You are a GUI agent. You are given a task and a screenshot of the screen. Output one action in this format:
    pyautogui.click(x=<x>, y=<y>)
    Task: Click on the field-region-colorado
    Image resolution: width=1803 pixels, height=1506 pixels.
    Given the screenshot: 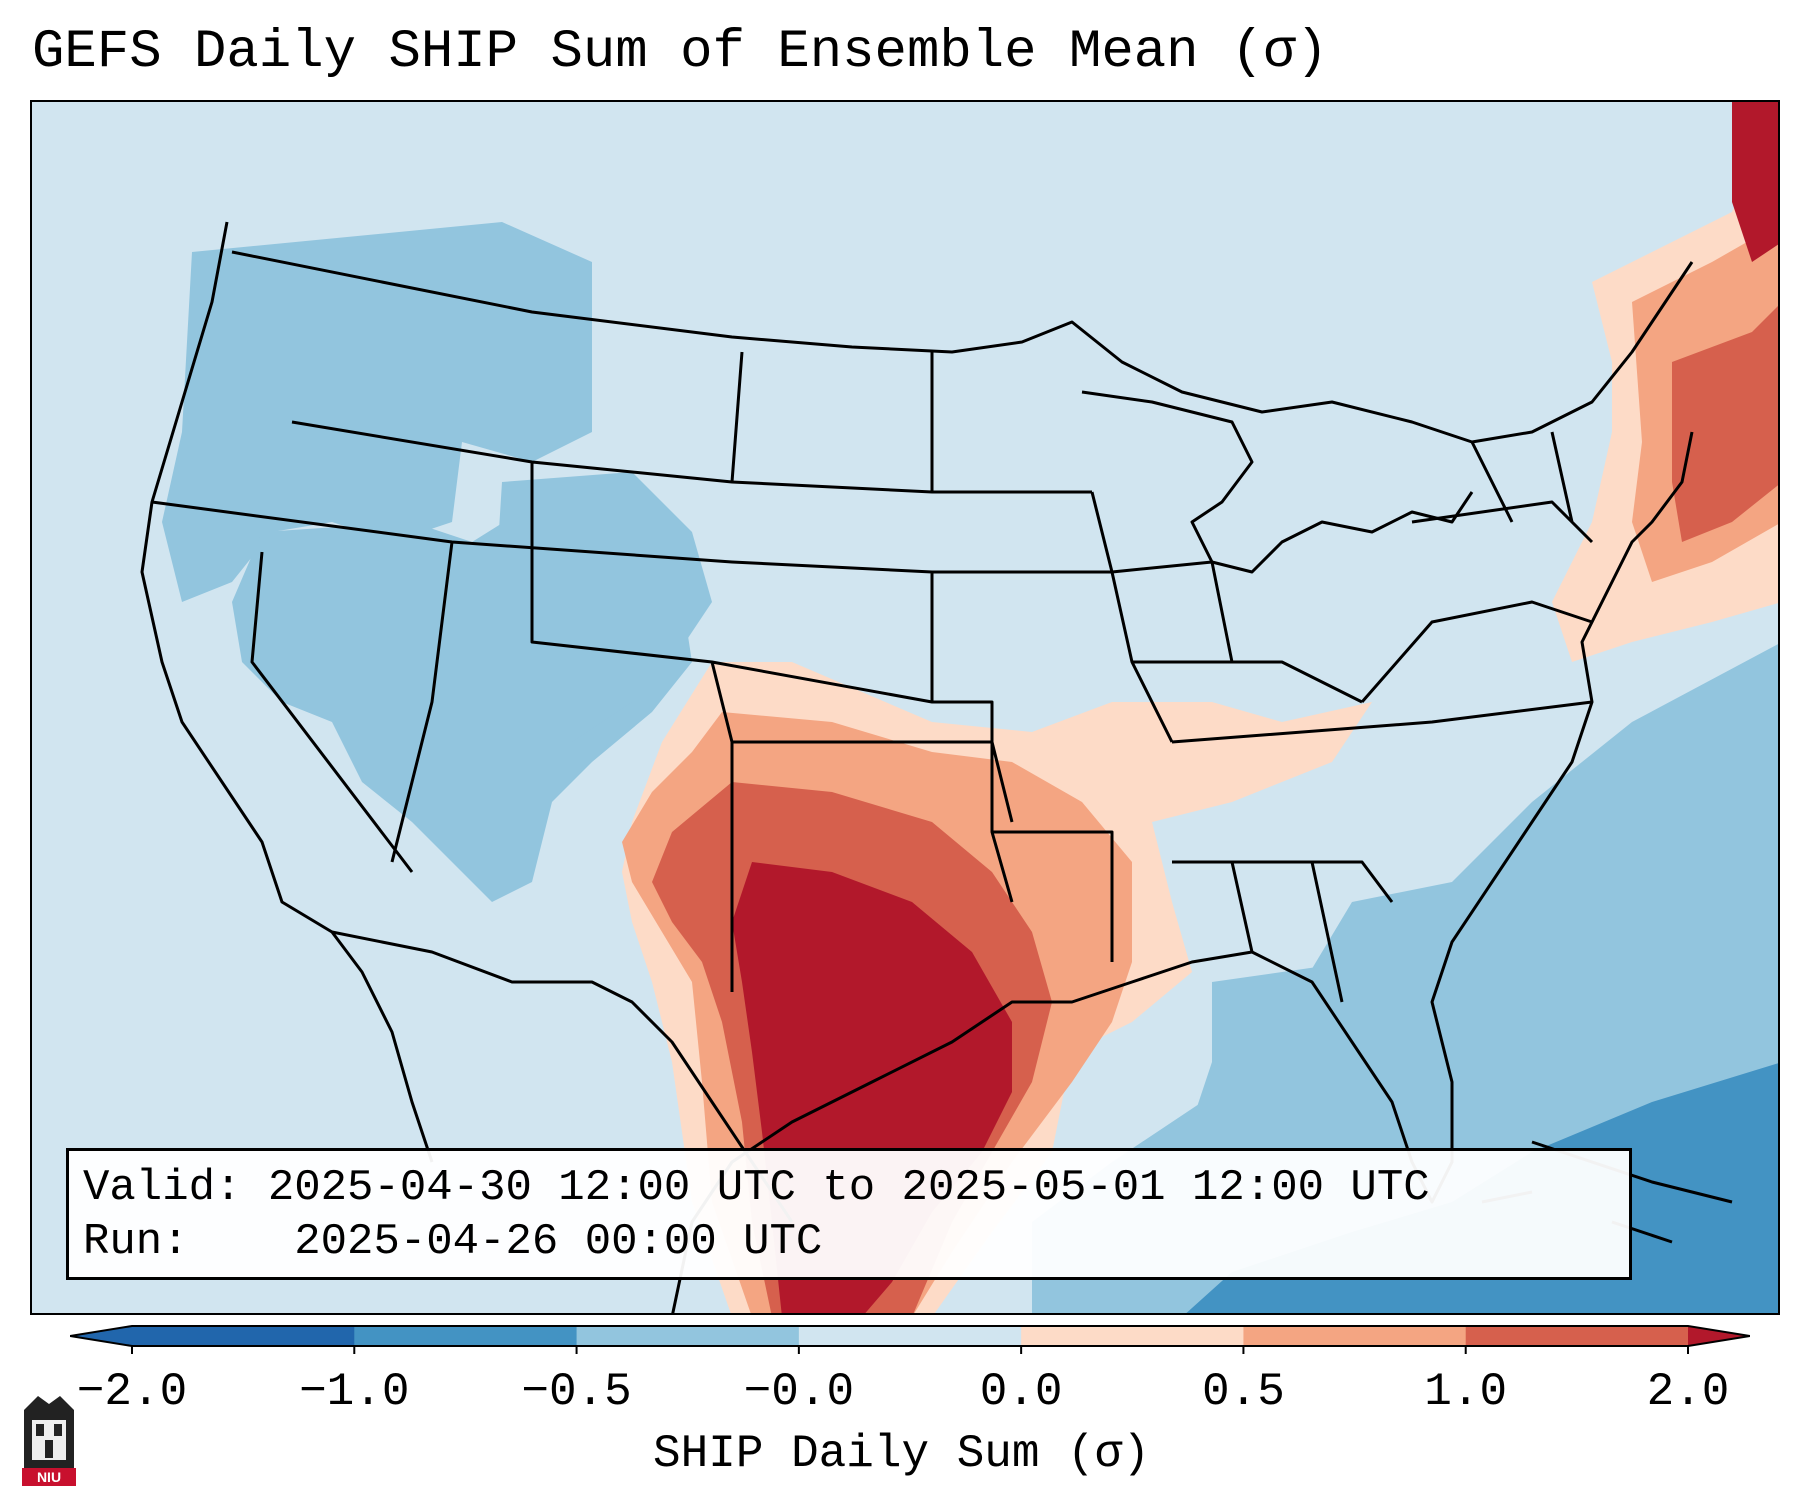 What is the action you would take?
    pyautogui.click(x=602, y=617)
    